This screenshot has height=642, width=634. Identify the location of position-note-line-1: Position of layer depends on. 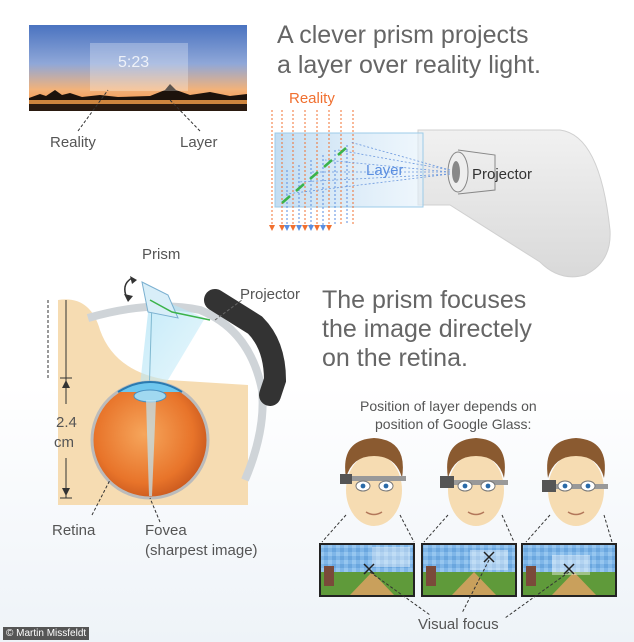
(448, 406).